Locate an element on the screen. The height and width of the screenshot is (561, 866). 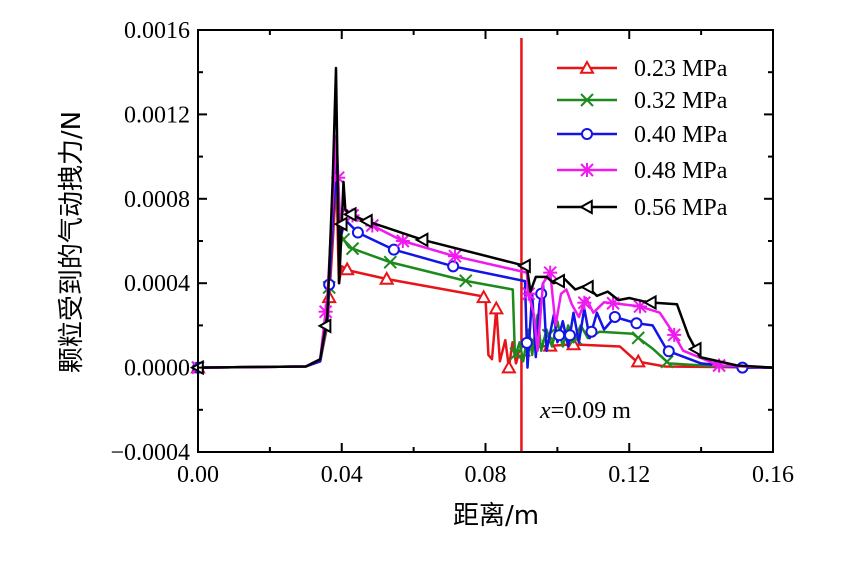
x-tick-label: 0.08 is located at coordinates (486, 475).